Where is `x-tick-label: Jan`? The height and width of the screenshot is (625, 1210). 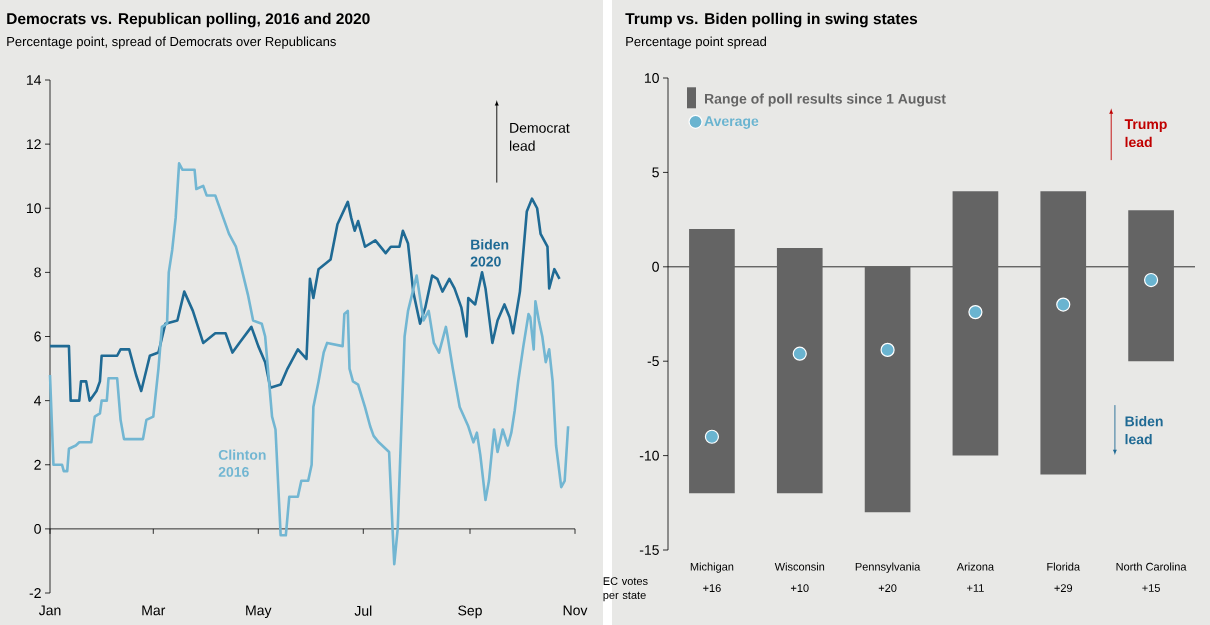 x-tick-label: Jan is located at coordinates (49, 610).